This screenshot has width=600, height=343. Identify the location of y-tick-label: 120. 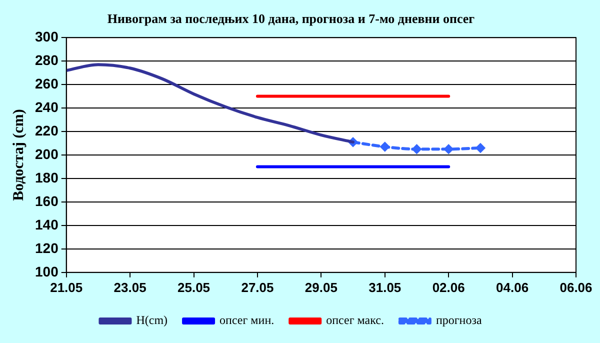
(47, 248).